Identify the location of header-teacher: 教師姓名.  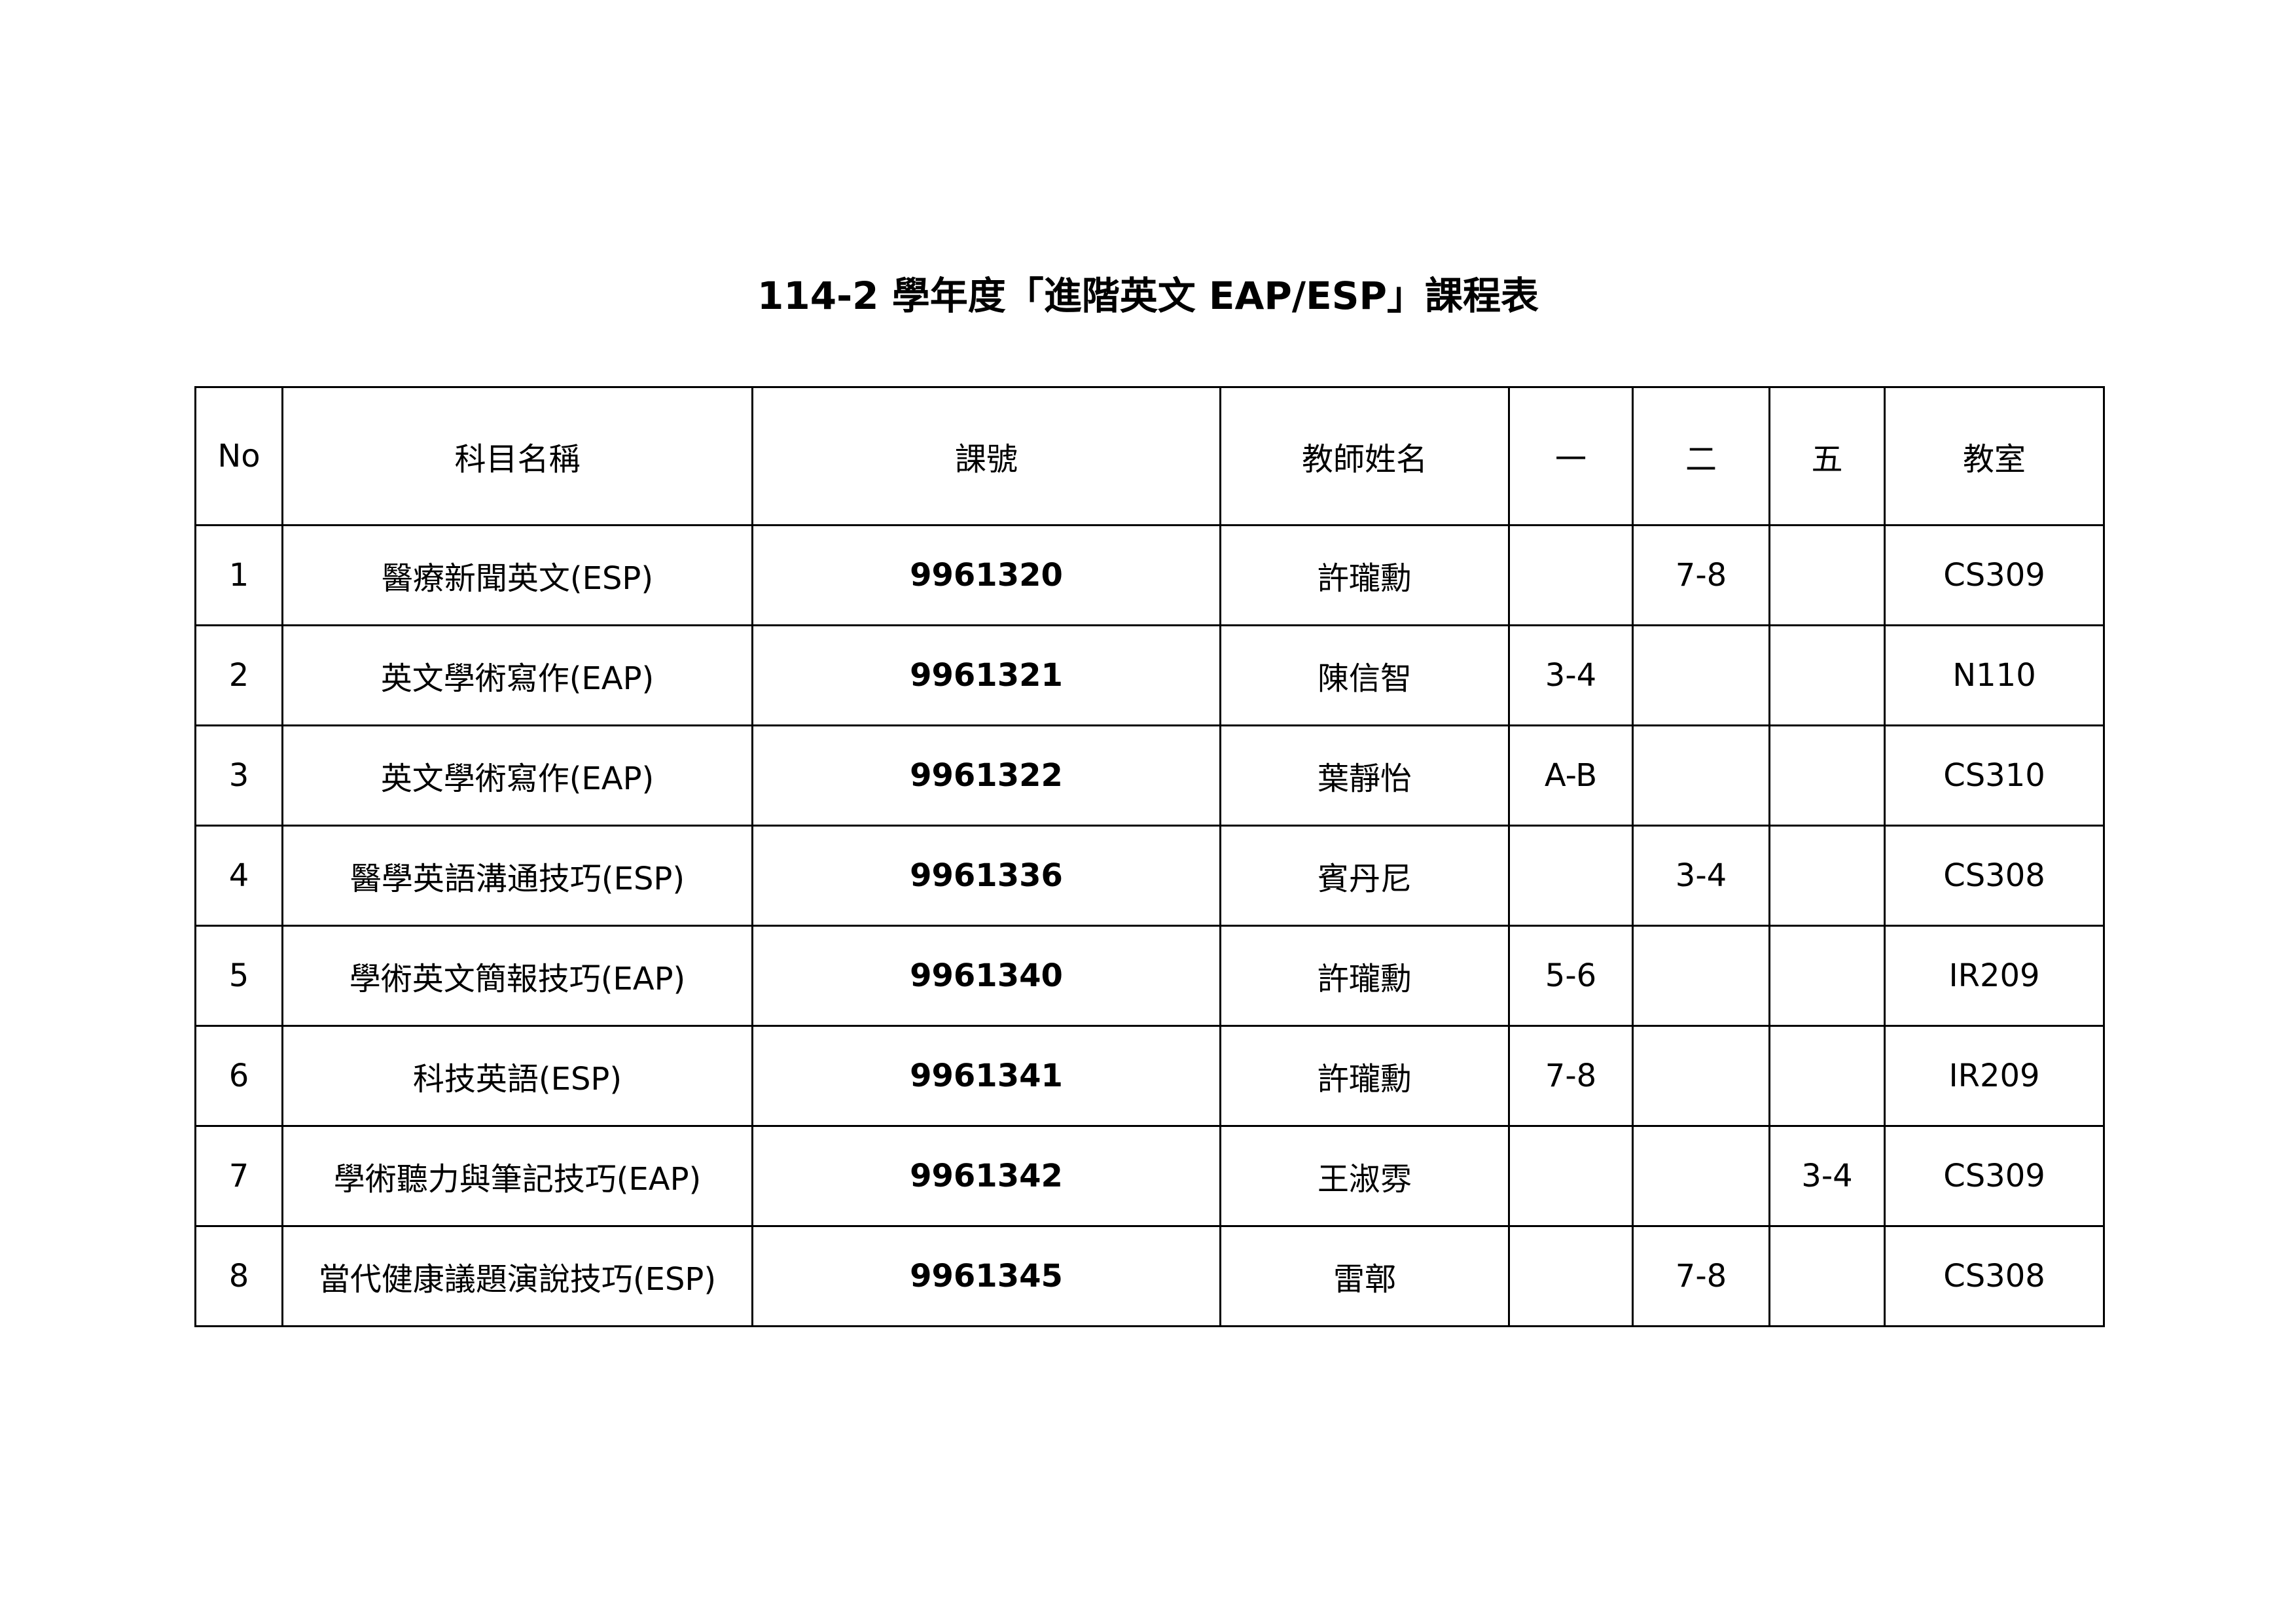
(1364, 456).